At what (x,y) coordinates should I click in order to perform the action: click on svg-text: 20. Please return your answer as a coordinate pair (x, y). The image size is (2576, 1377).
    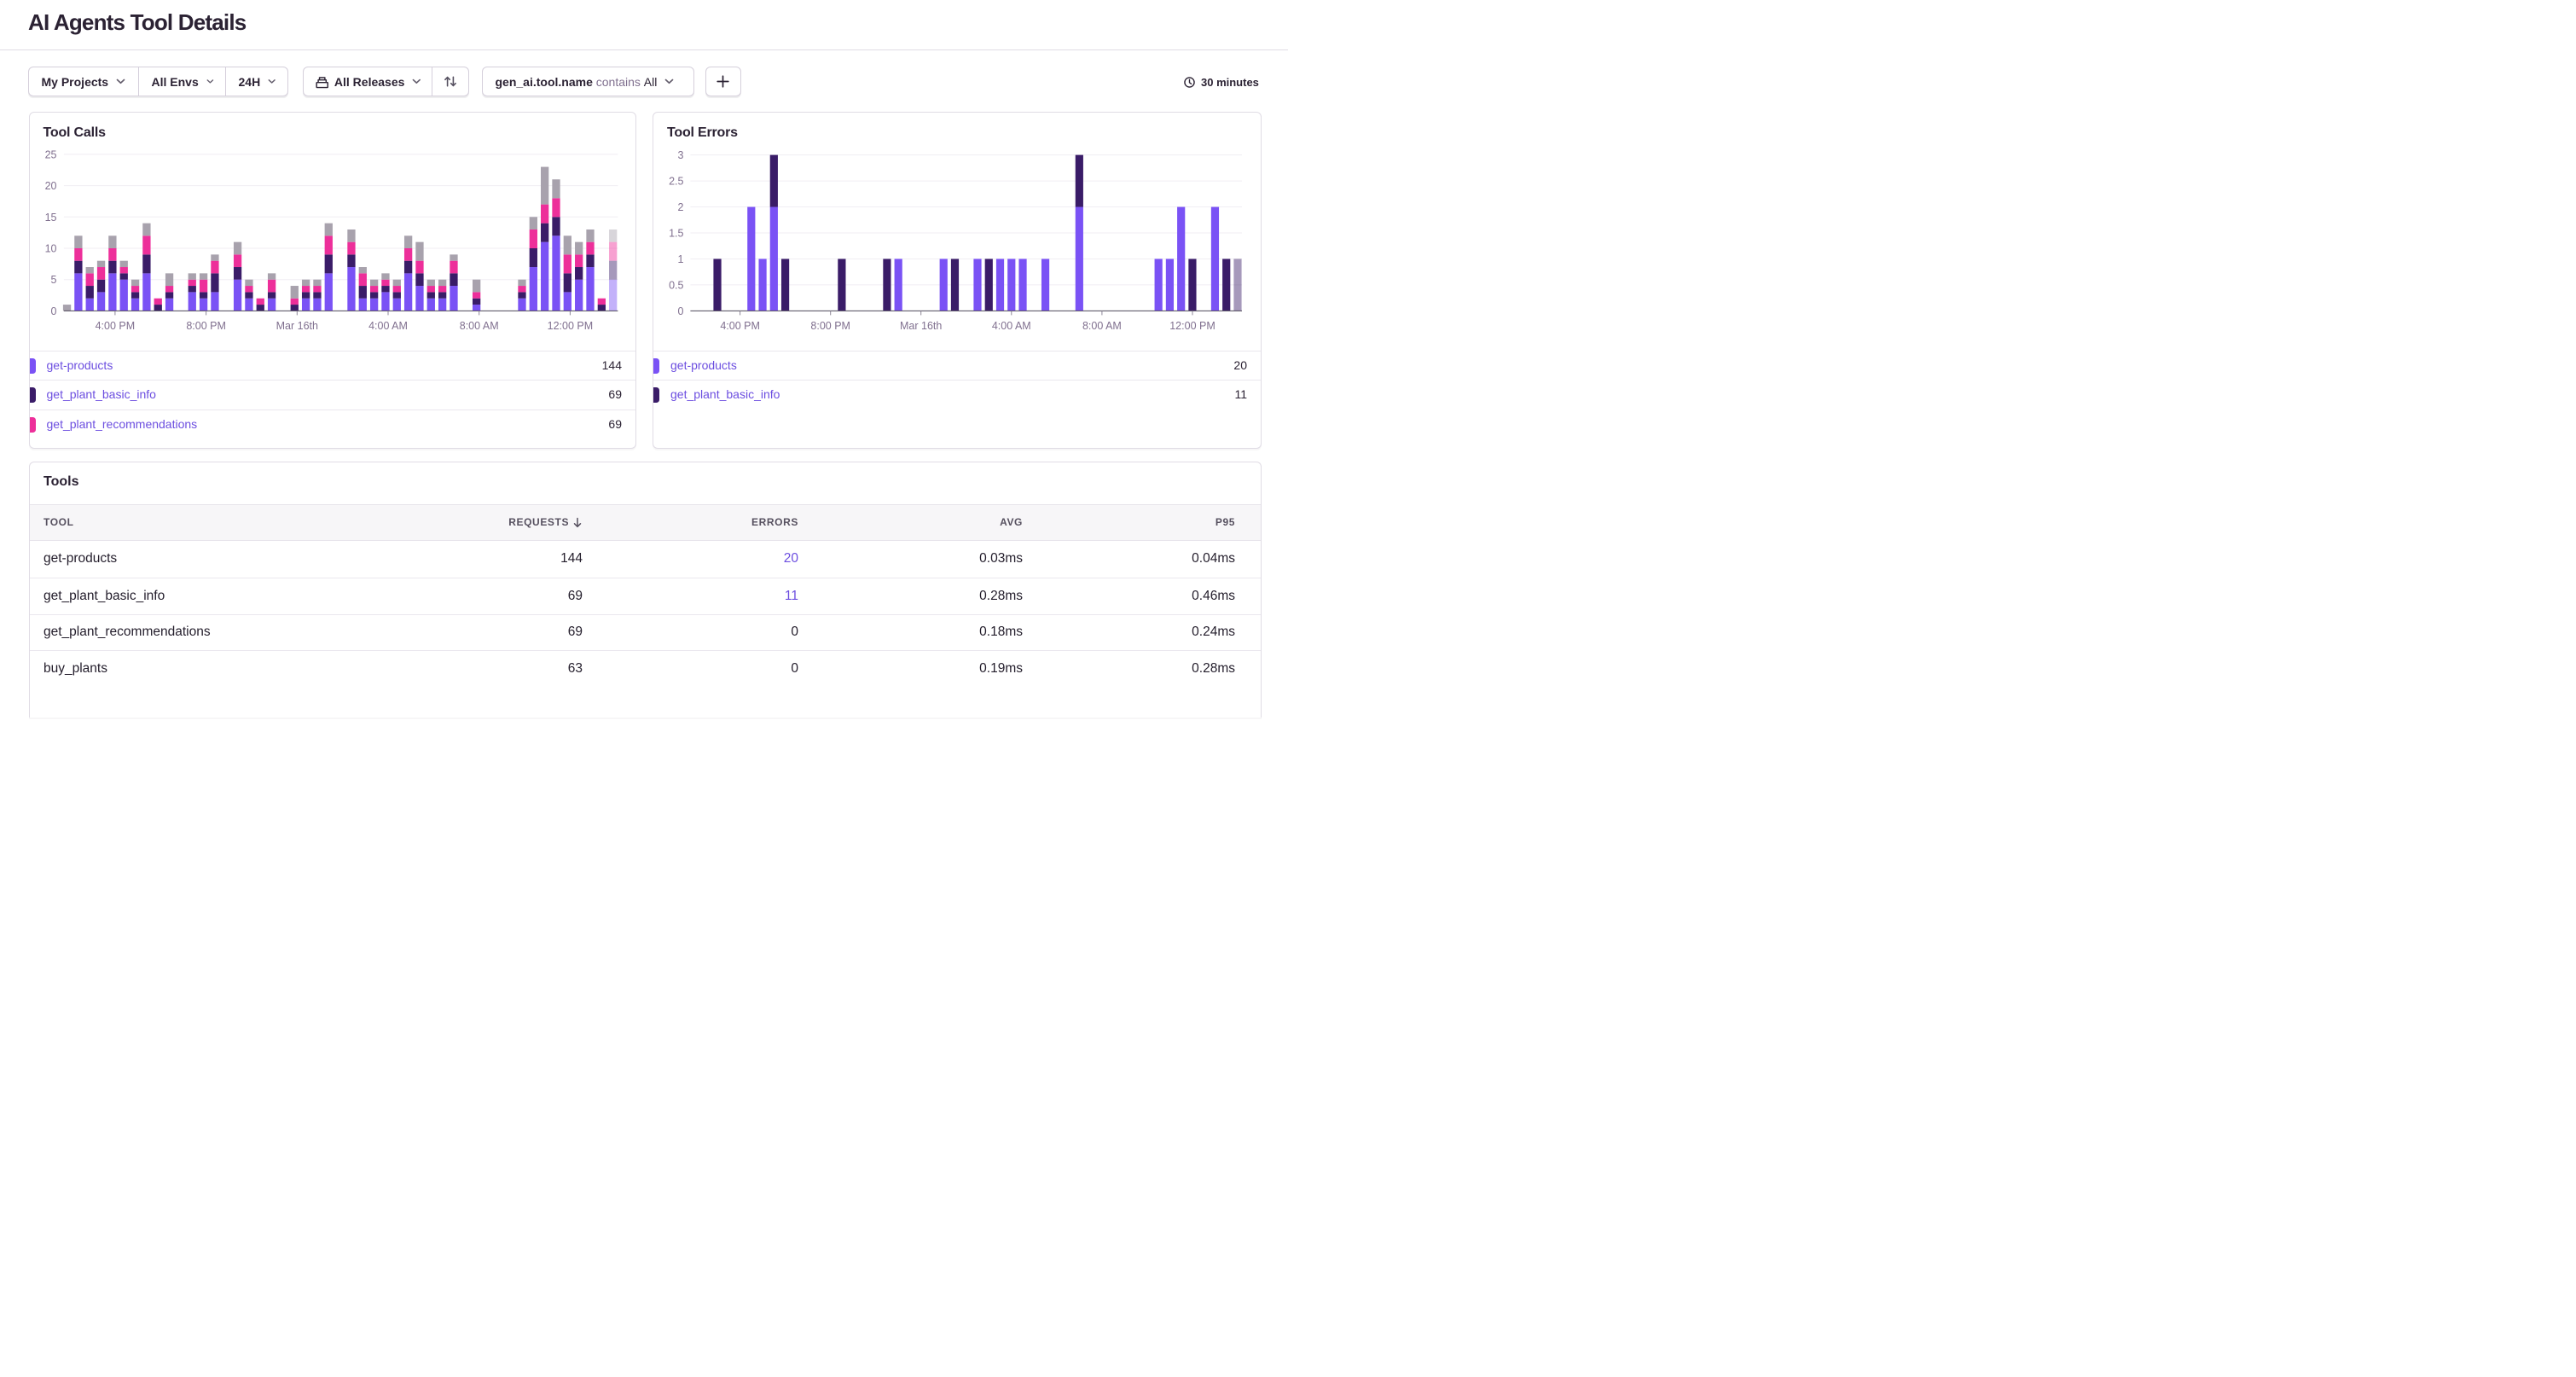
    Looking at the image, I should click on (50, 186).